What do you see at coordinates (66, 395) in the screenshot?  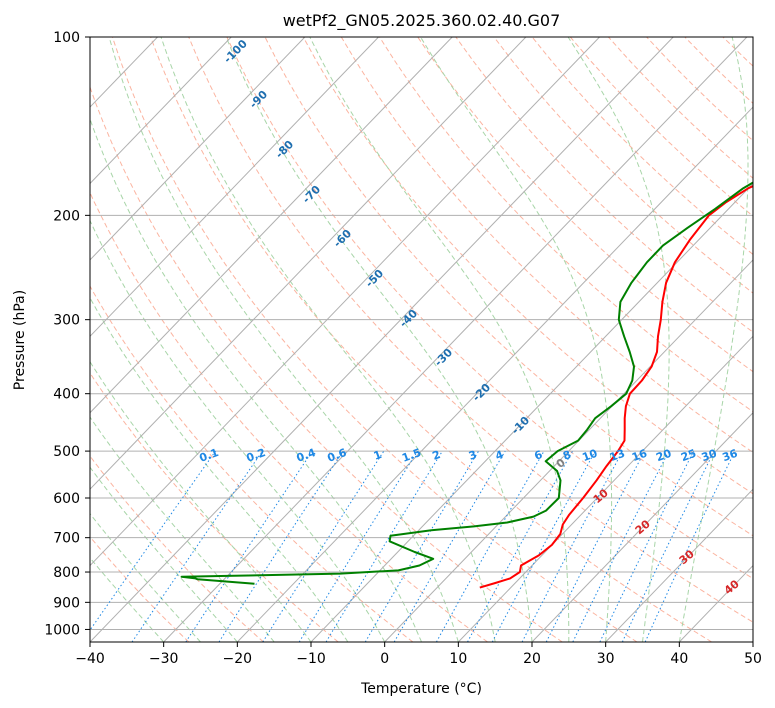 I see `y-tick-label: 400` at bounding box center [66, 395].